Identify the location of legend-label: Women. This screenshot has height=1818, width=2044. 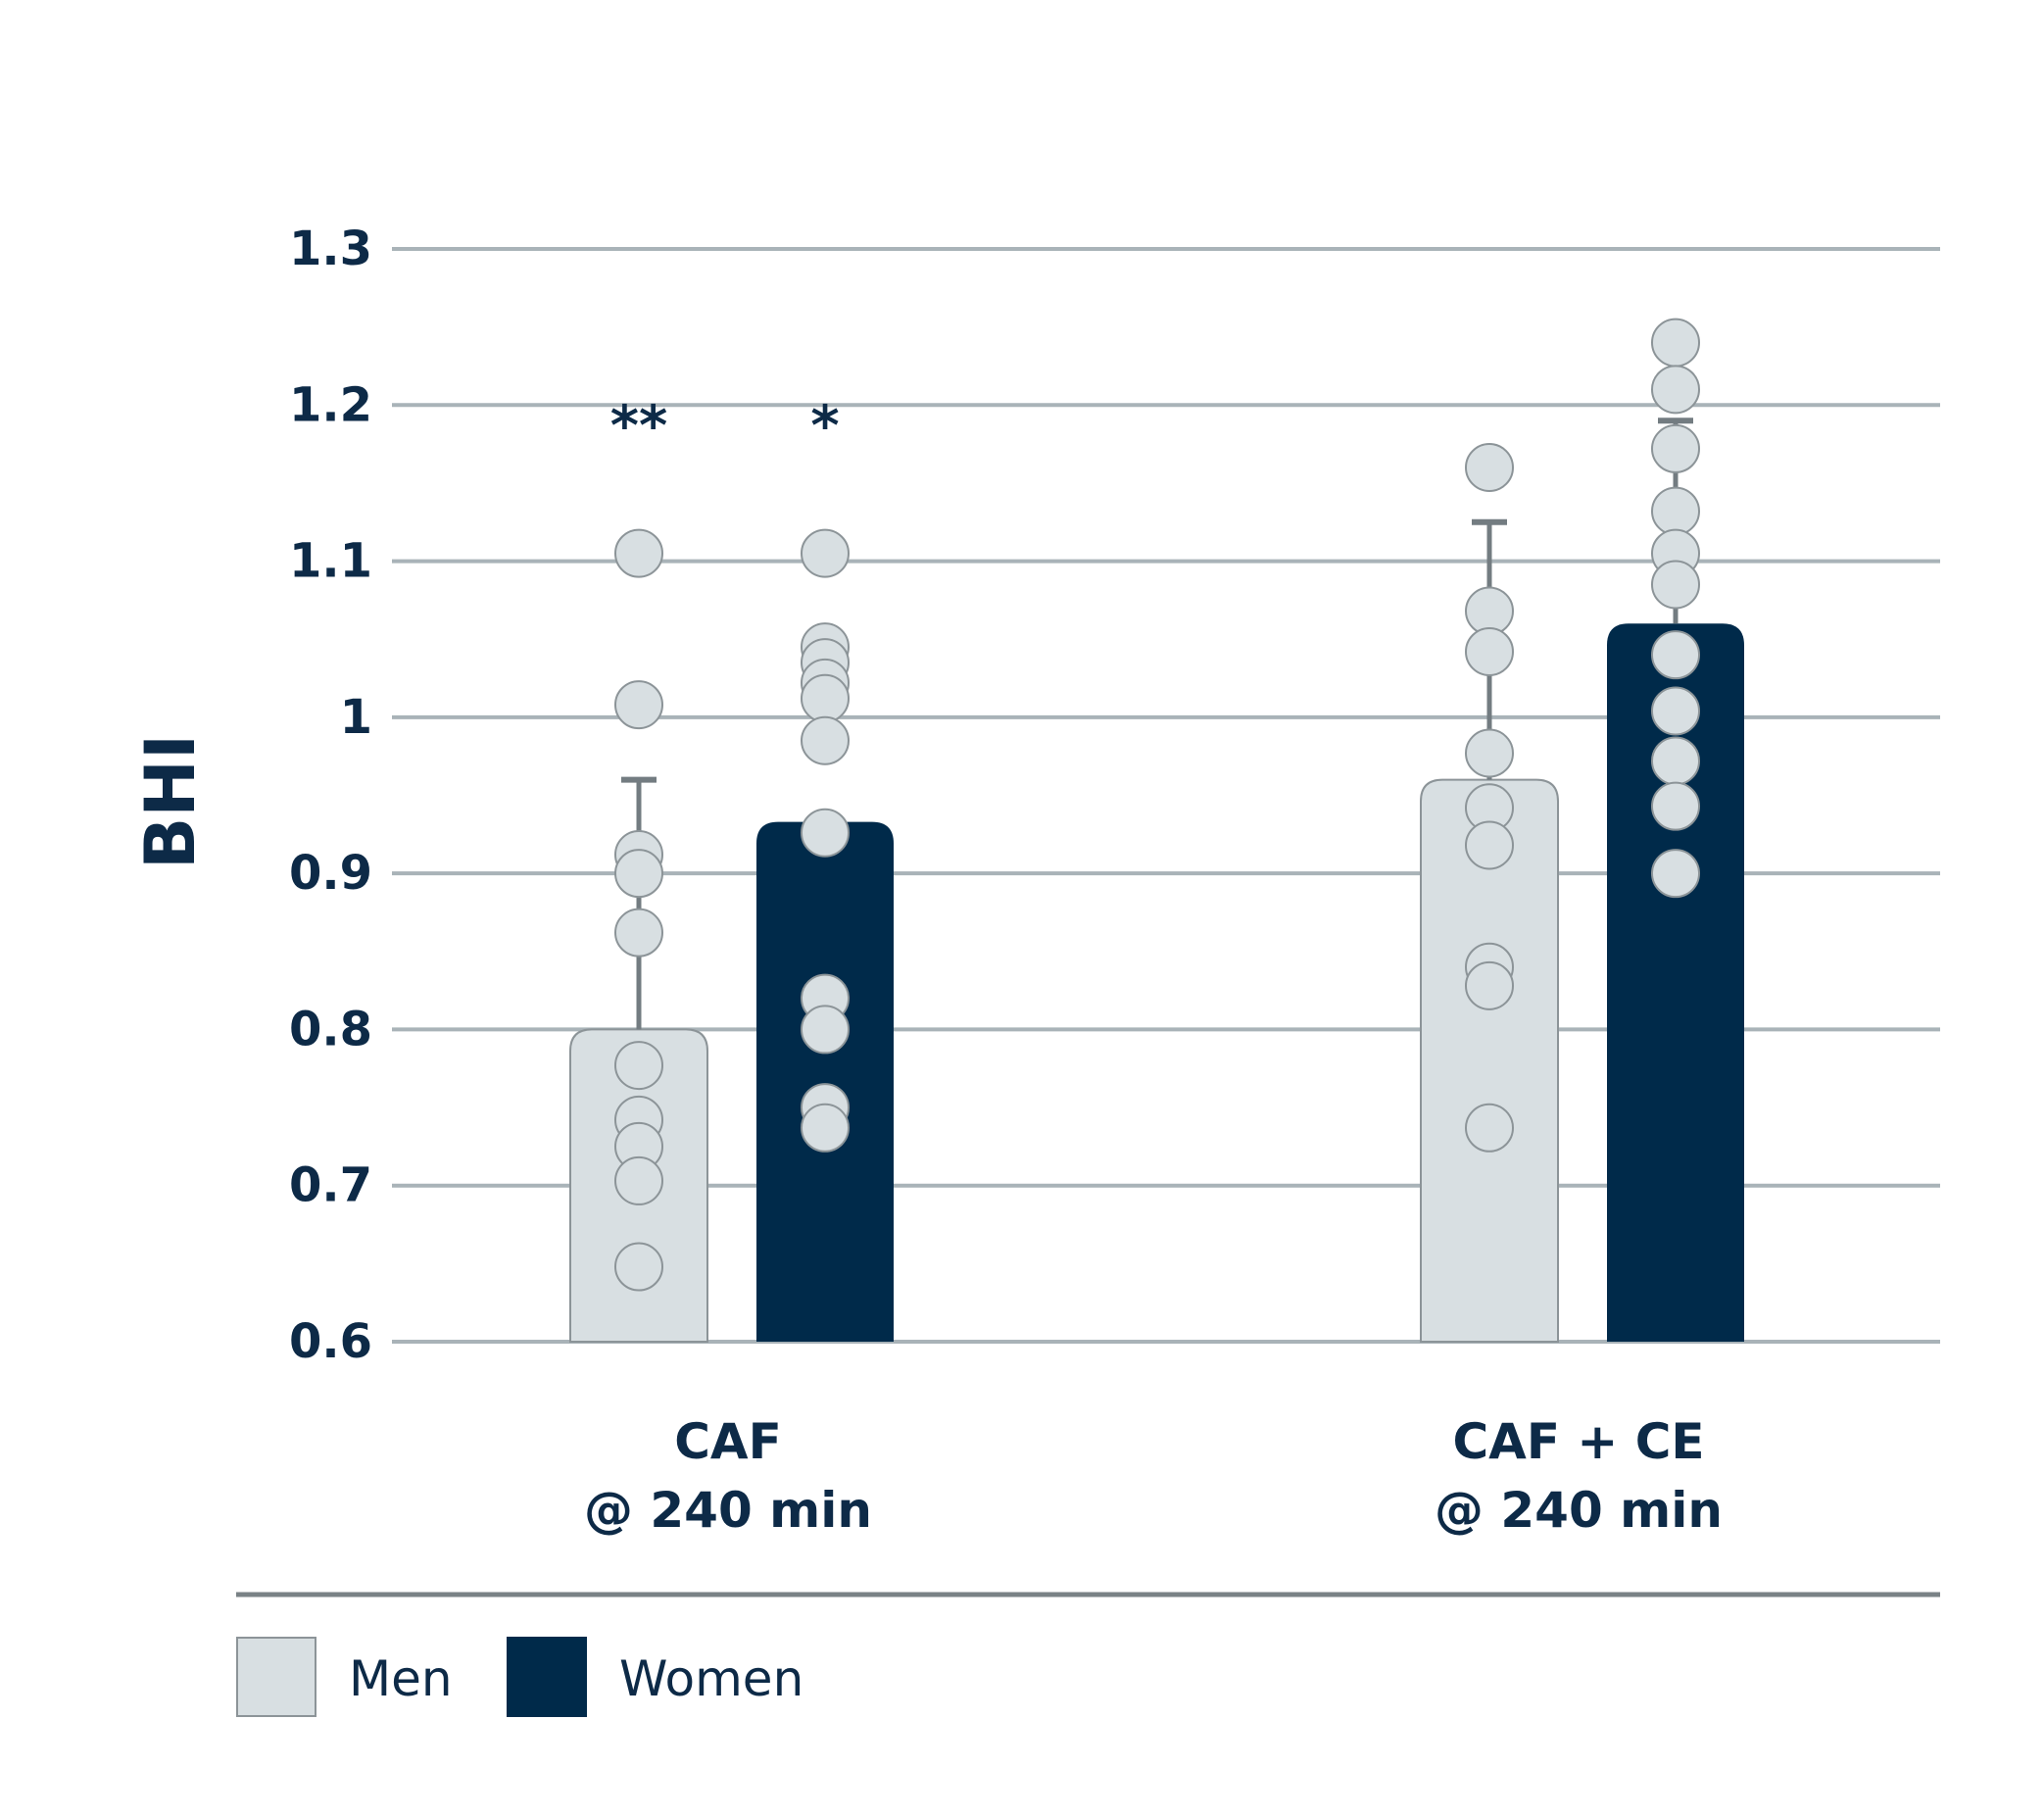
(711, 1678).